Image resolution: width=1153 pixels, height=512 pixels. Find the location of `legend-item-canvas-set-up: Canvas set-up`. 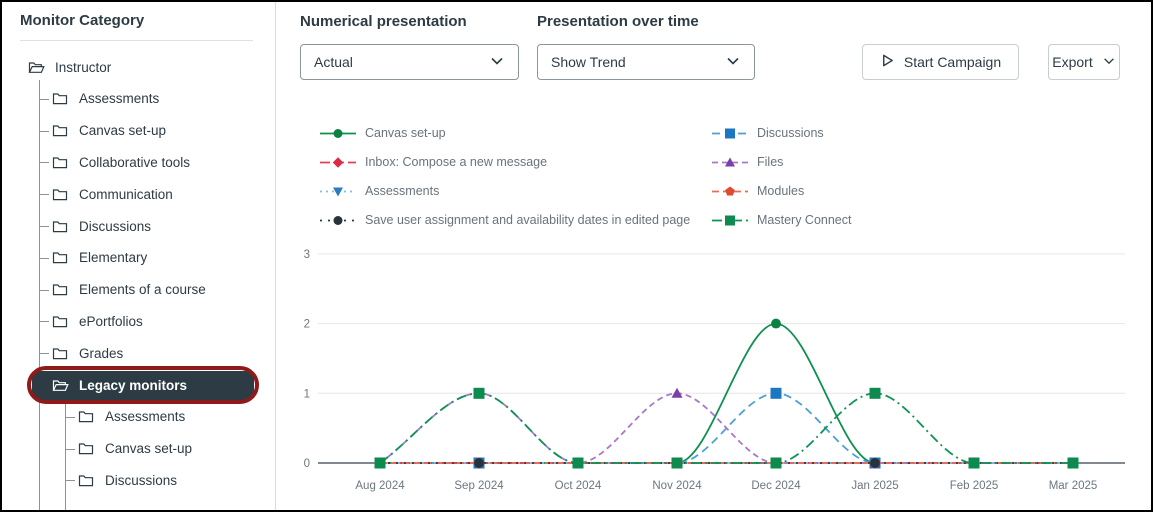

legend-item-canvas-set-up: Canvas set-up is located at coordinates (383, 133).